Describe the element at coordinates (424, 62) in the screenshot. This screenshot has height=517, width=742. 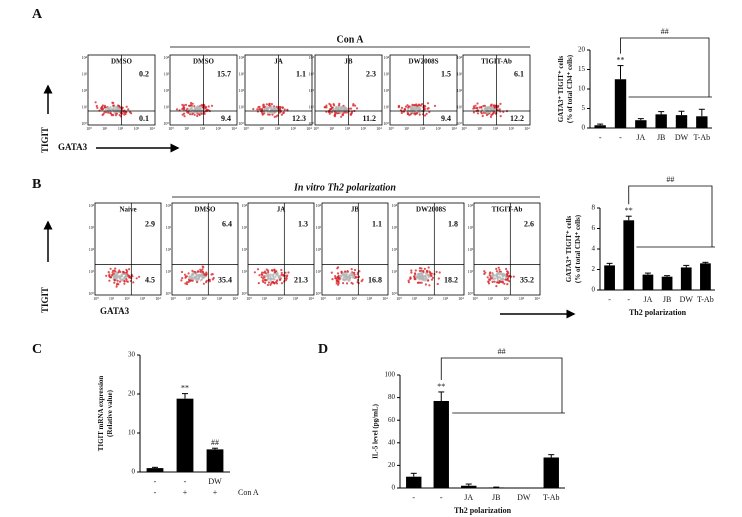
I see `plot-title: DW2008S` at that location.